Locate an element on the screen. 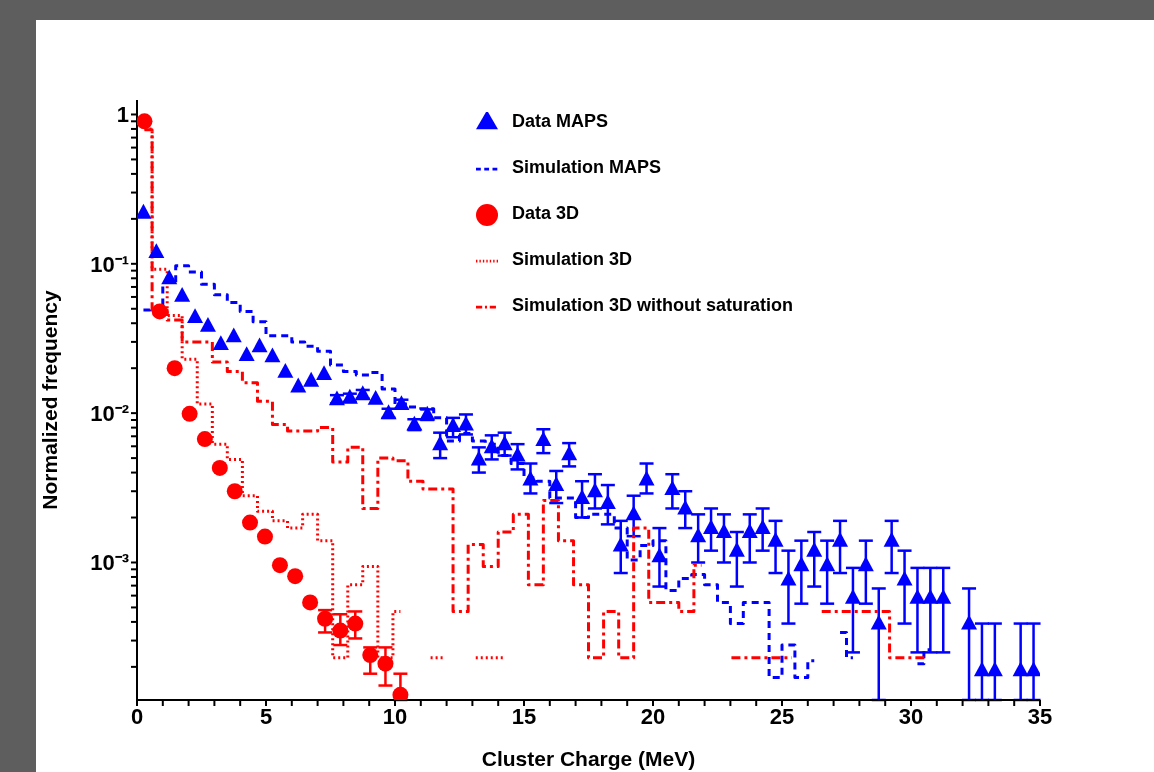 This screenshot has width=1154, height=772. x-tick-label: 35 is located at coordinates (1040, 716).